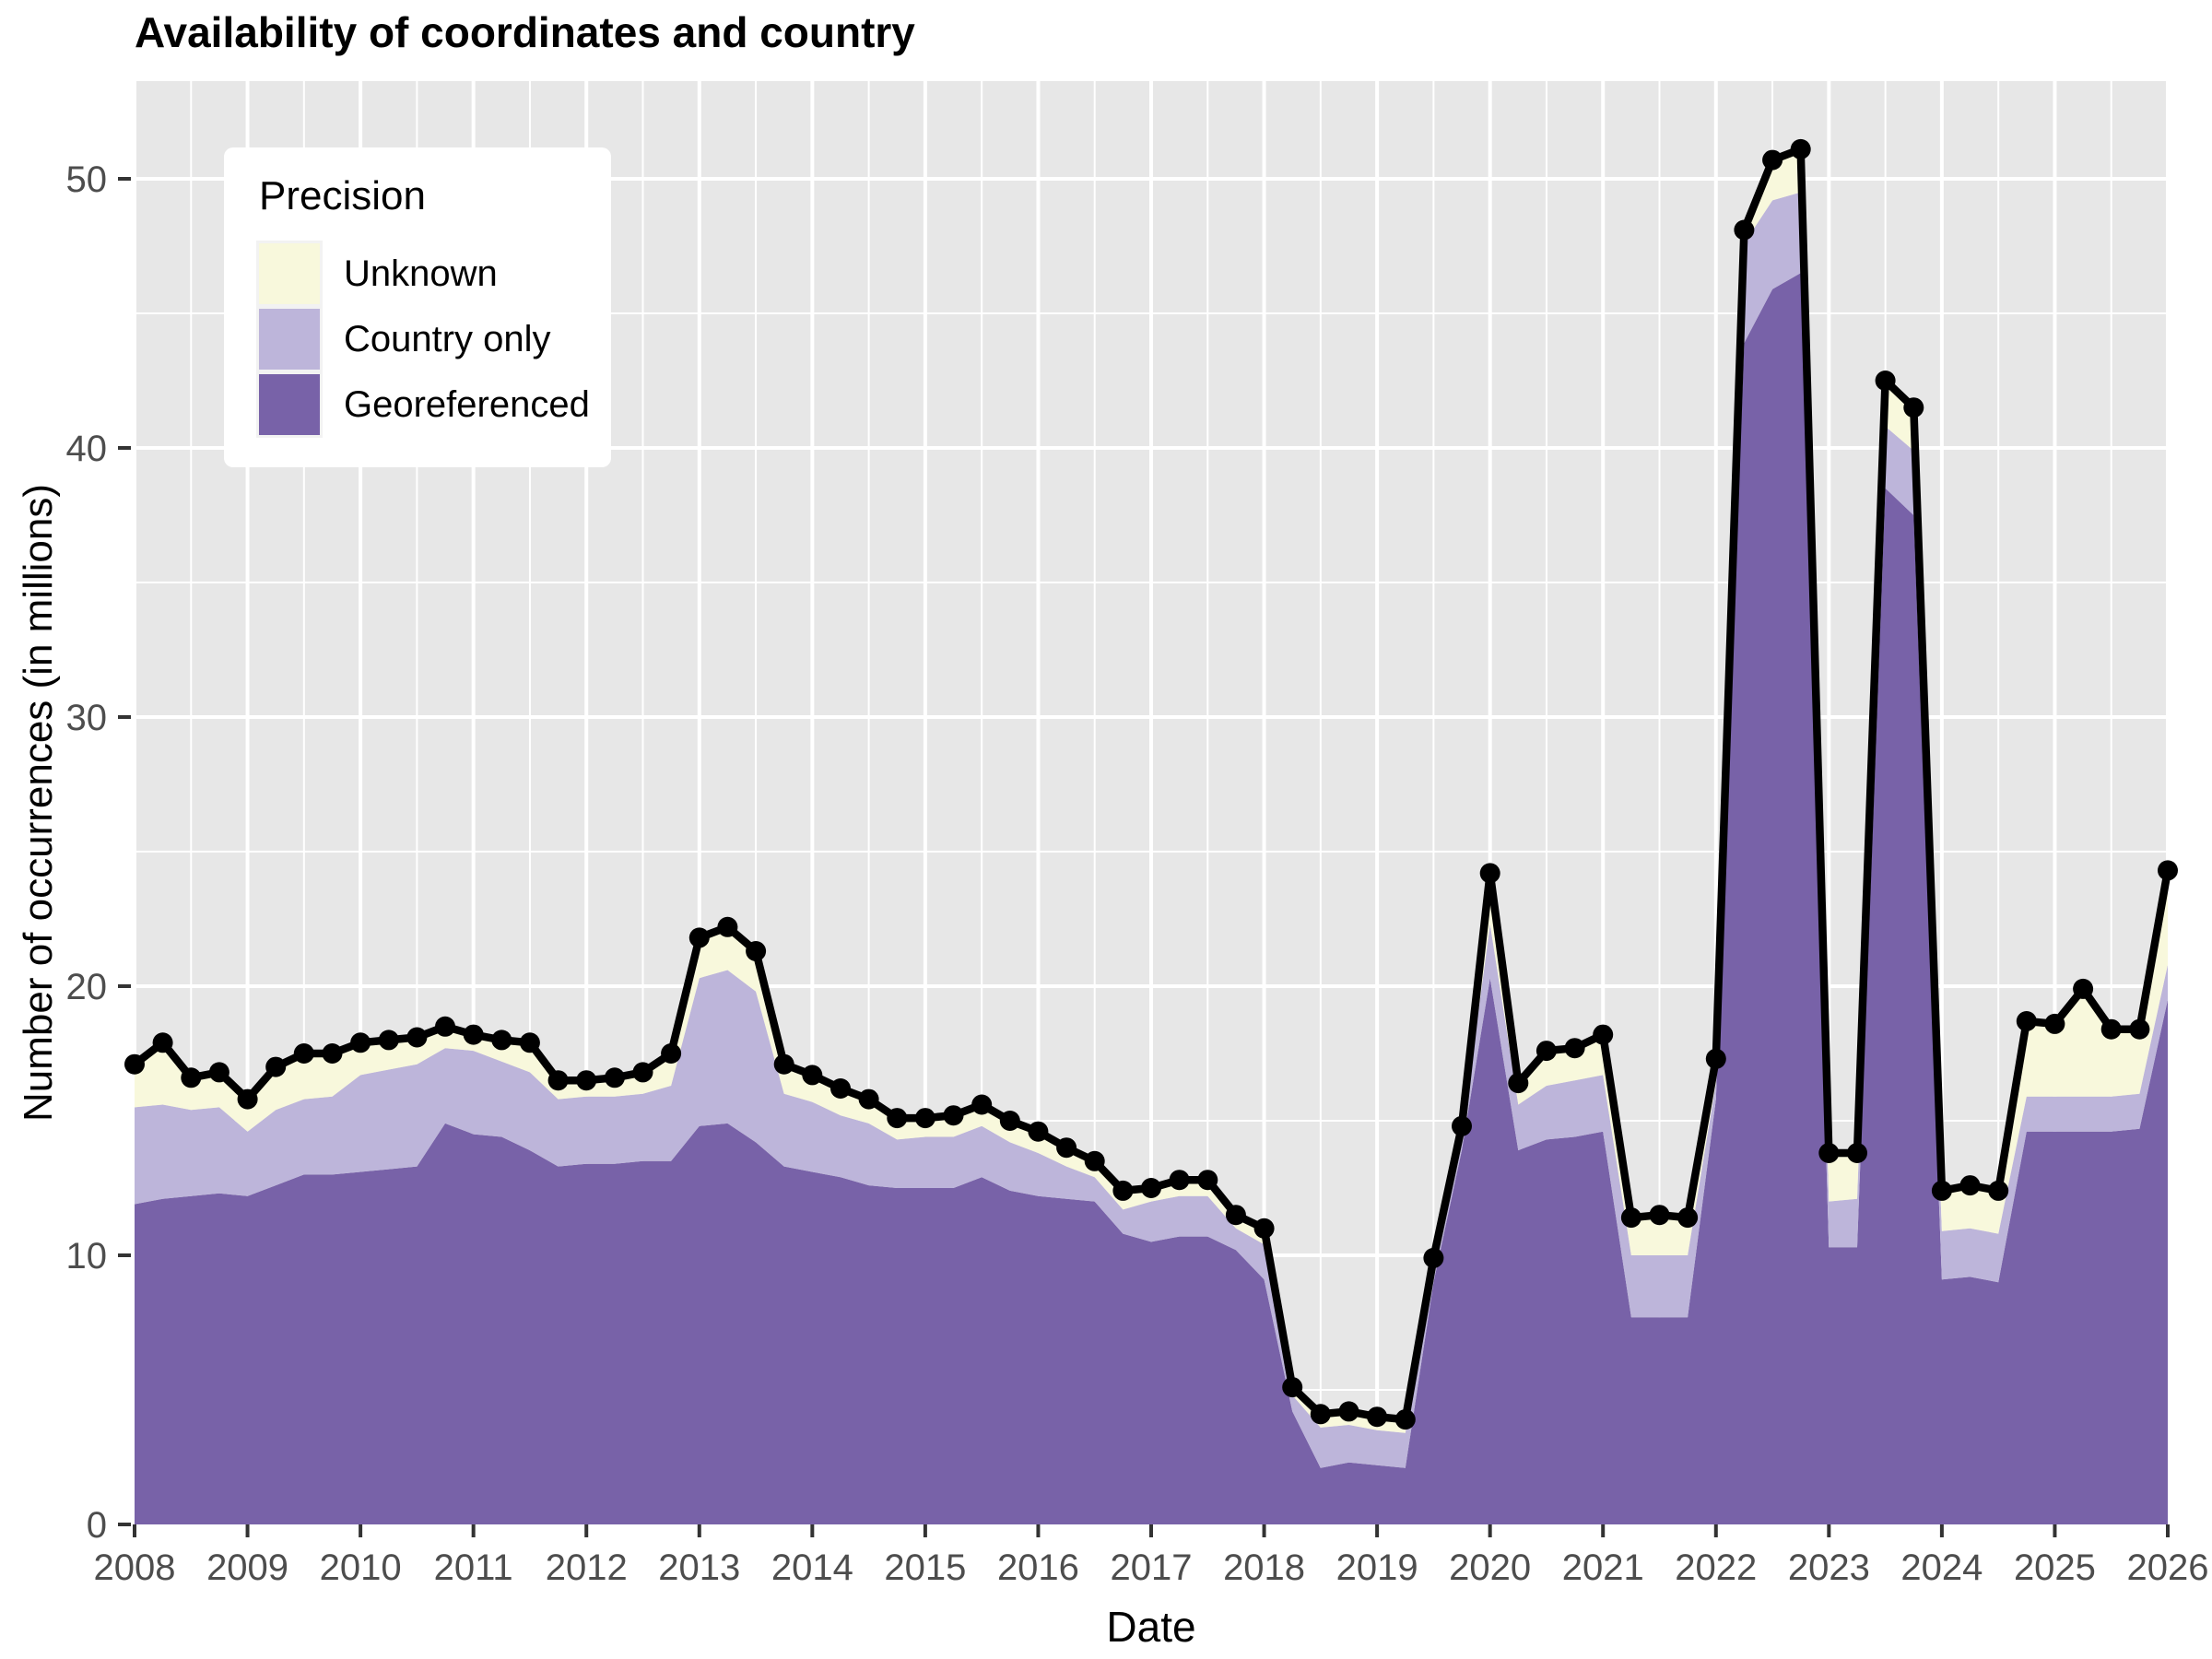 This screenshot has height=1659, width=2212. I want to click on svg-text: 2013, so click(699, 1567).